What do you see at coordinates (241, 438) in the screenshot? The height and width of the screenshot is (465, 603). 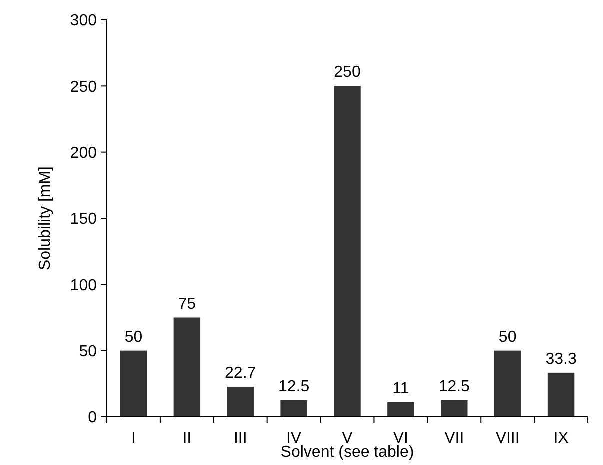 I see `x-tick-label: III` at bounding box center [241, 438].